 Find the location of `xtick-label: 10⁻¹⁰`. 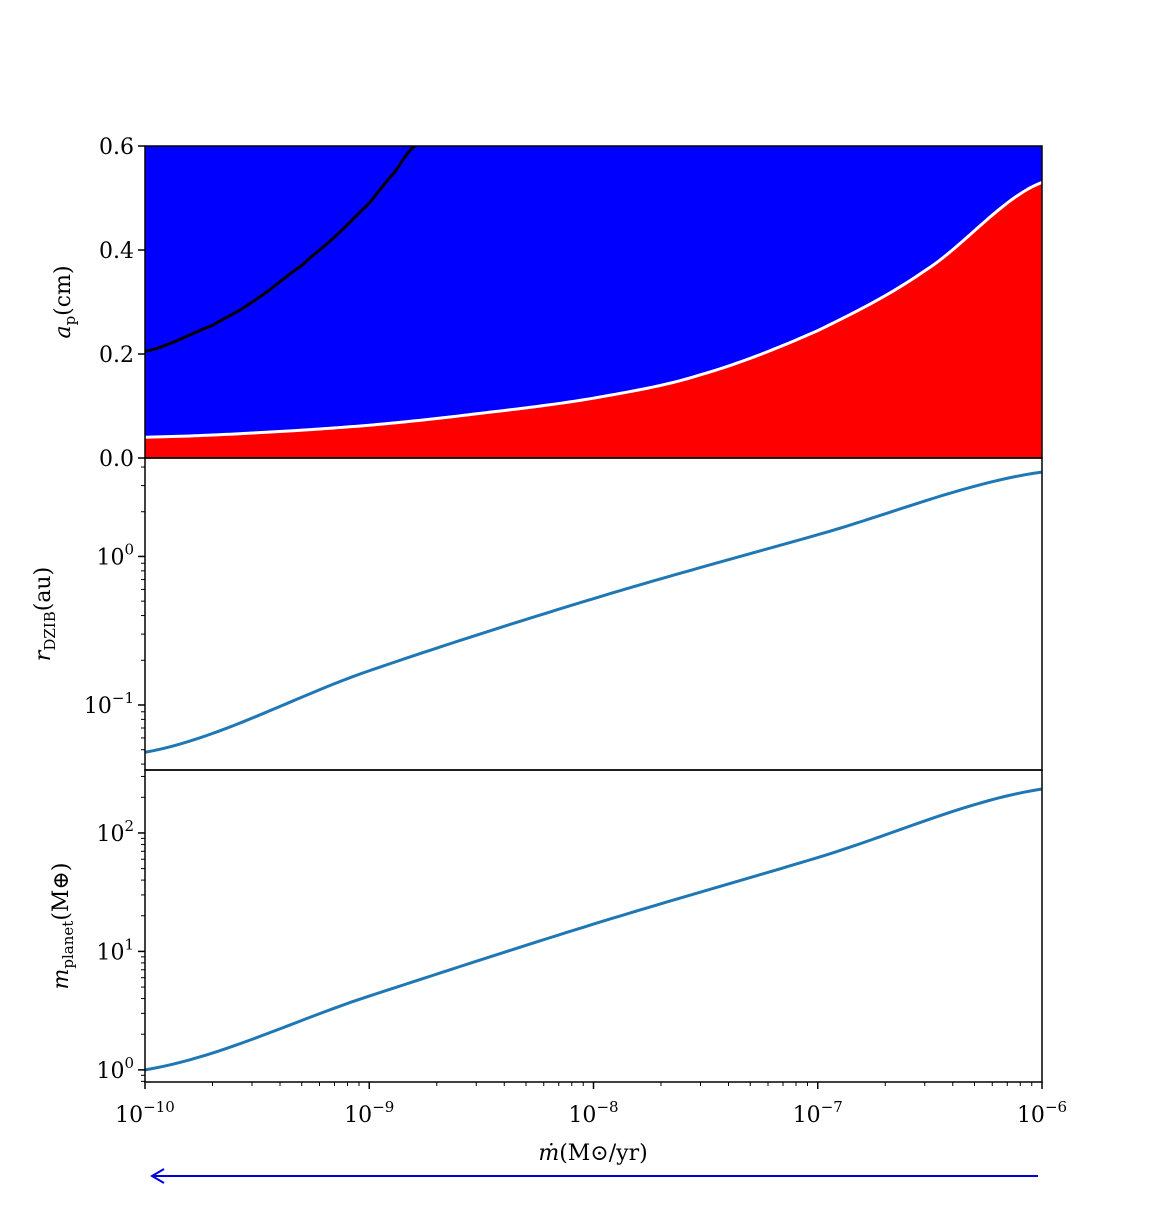

xtick-label: 10⁻¹⁰ is located at coordinates (145, 1113).